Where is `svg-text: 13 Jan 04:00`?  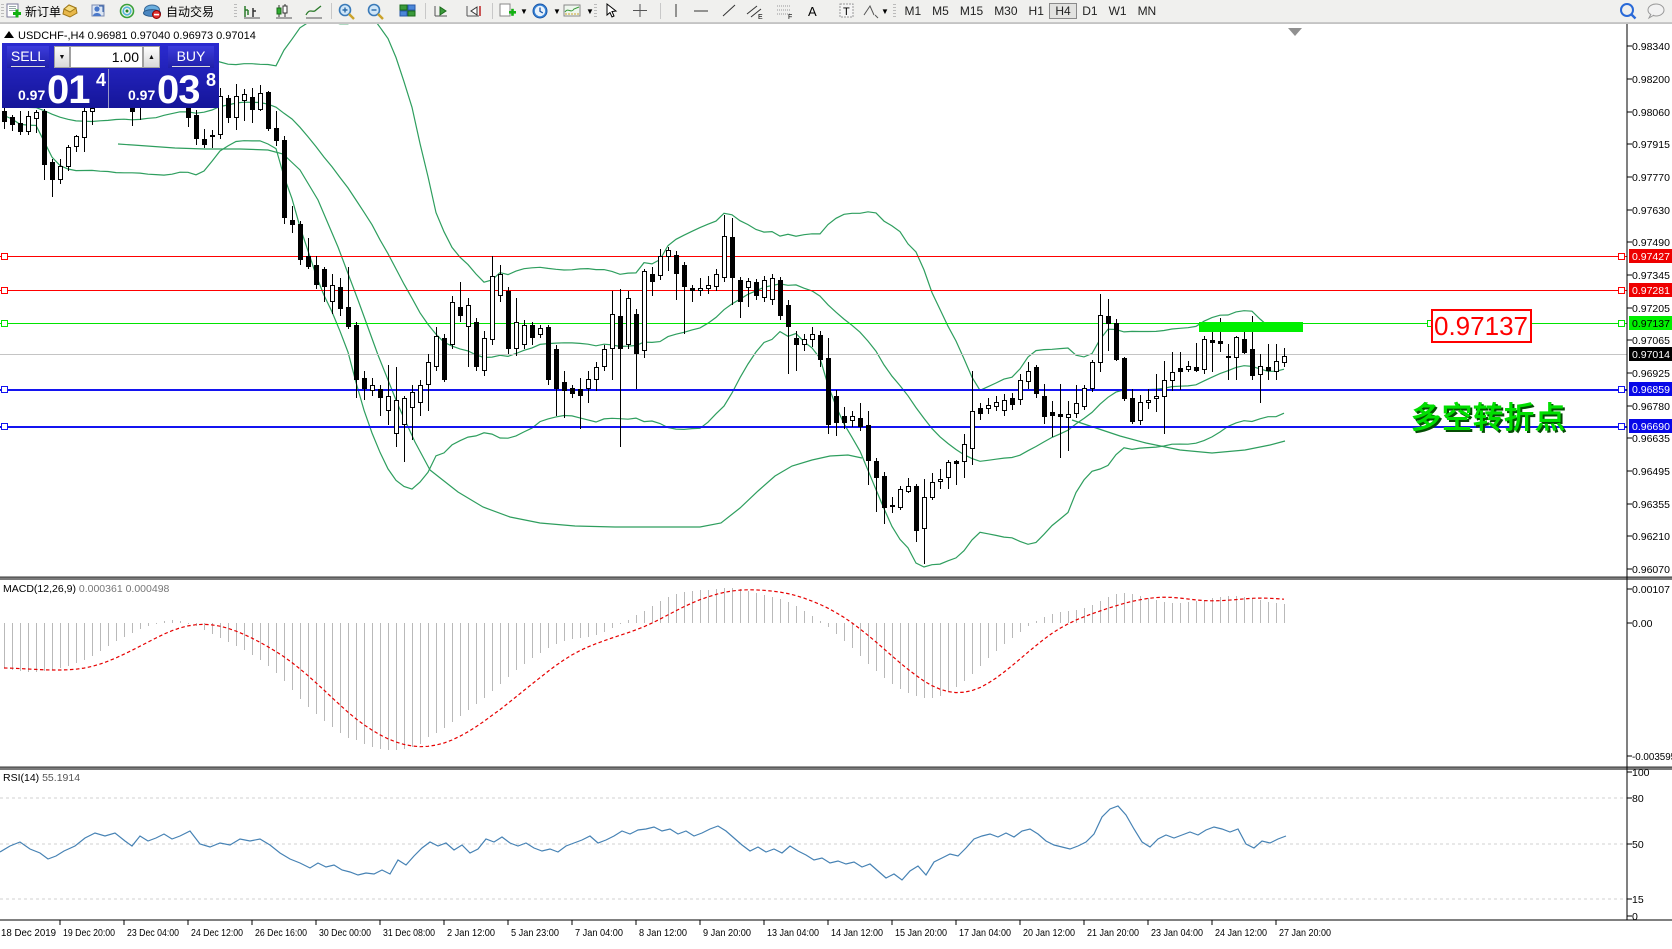
svg-text: 13 Jan 04:00 is located at coordinates (793, 933).